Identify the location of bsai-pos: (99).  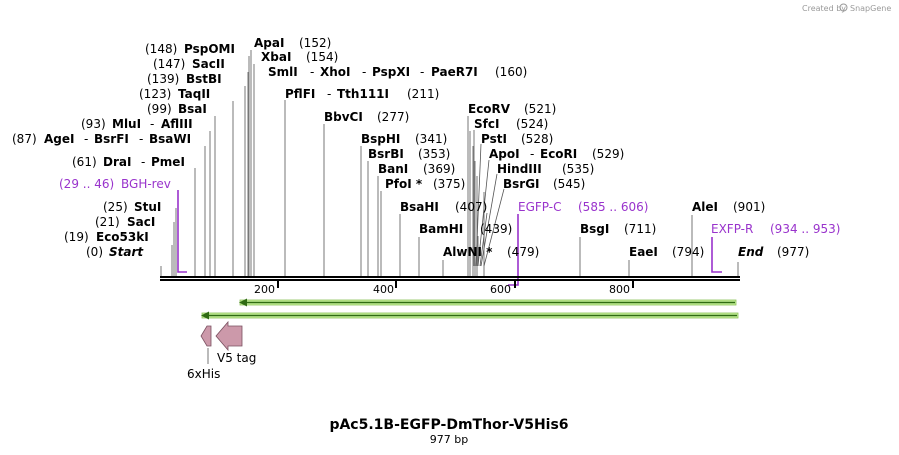
(159, 109).